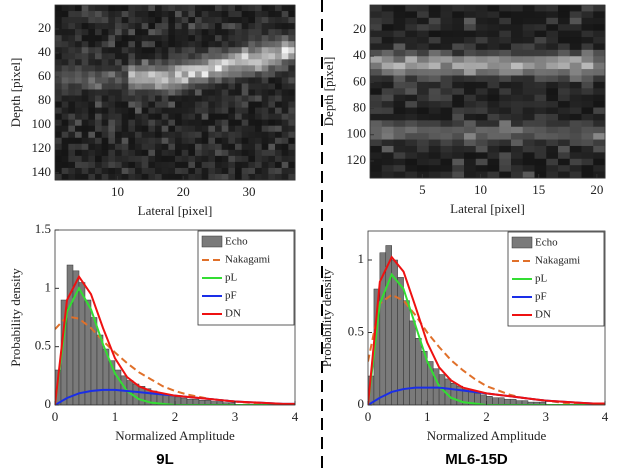  Describe the element at coordinates (359, 54) in the screenshot. I see `y-tick-label: 40` at that location.